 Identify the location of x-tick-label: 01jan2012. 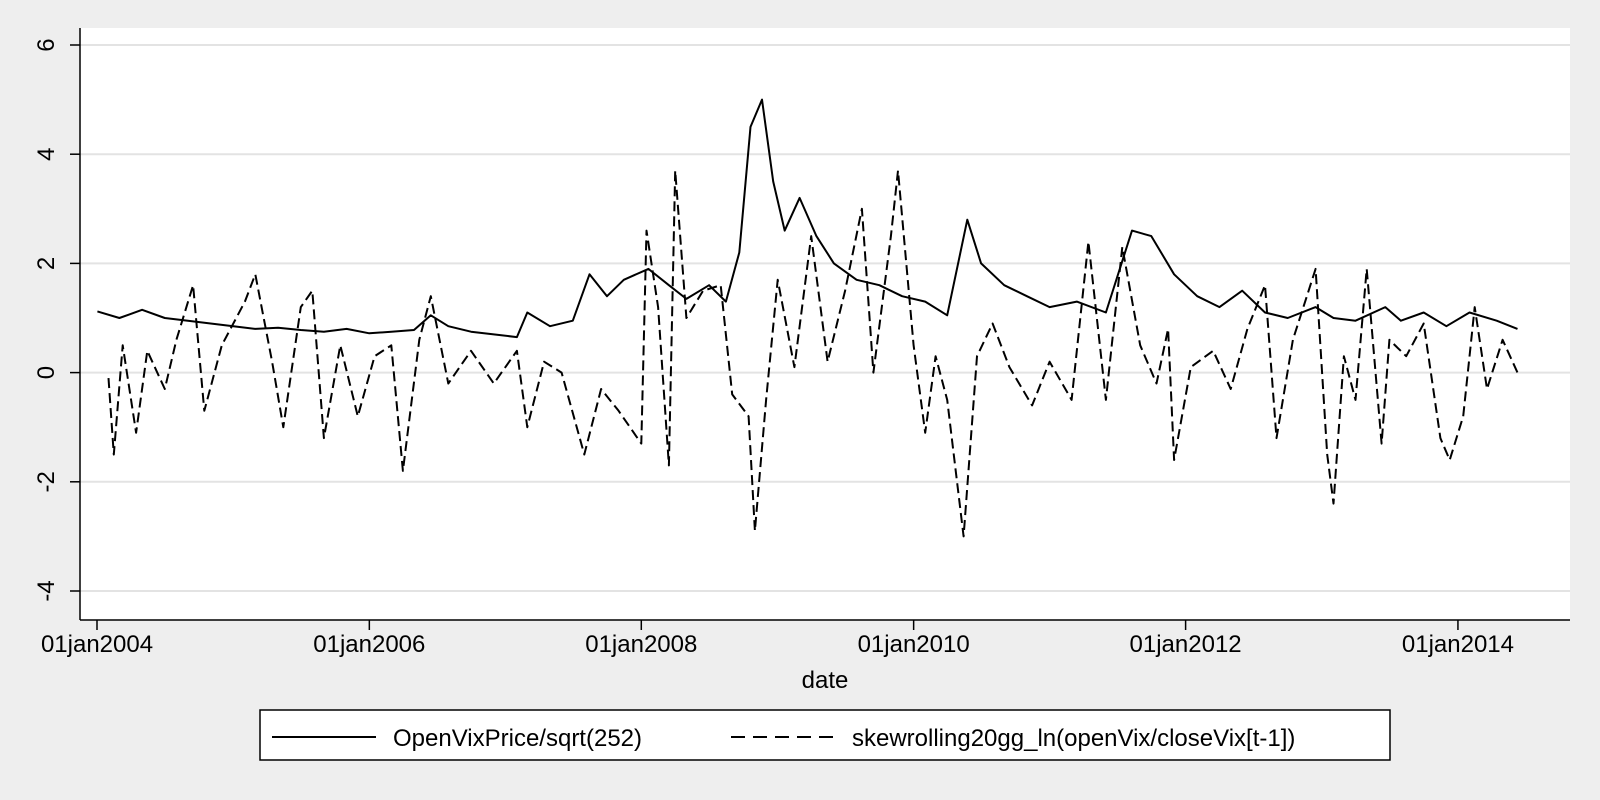
(1186, 644).